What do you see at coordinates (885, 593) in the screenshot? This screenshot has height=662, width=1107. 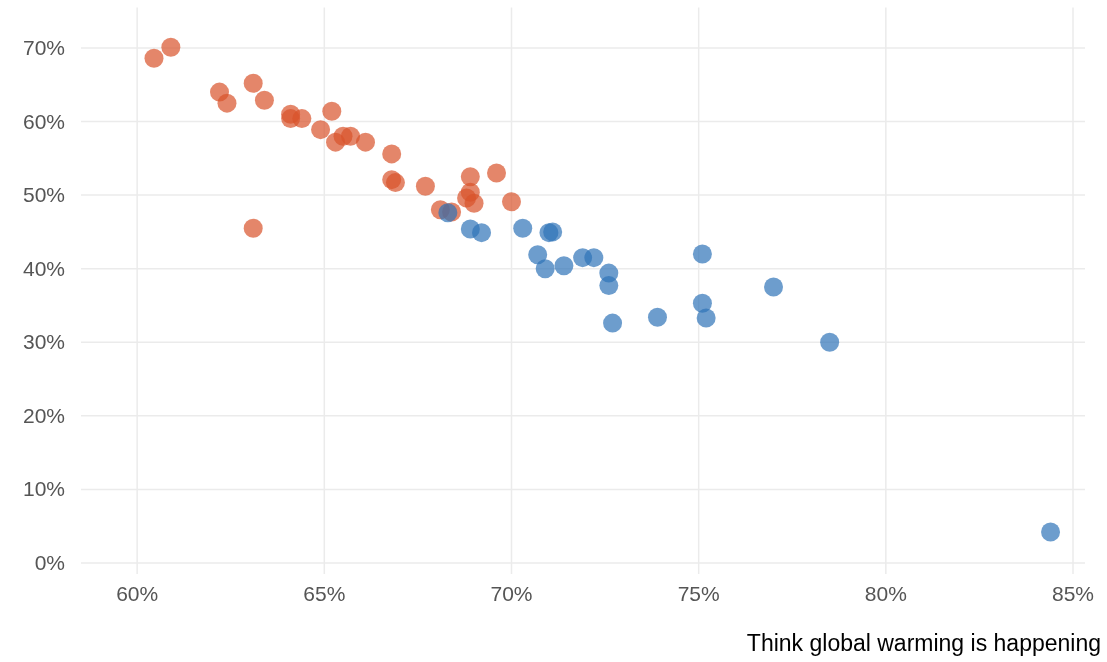 I see `x-tick-label: 80%` at bounding box center [885, 593].